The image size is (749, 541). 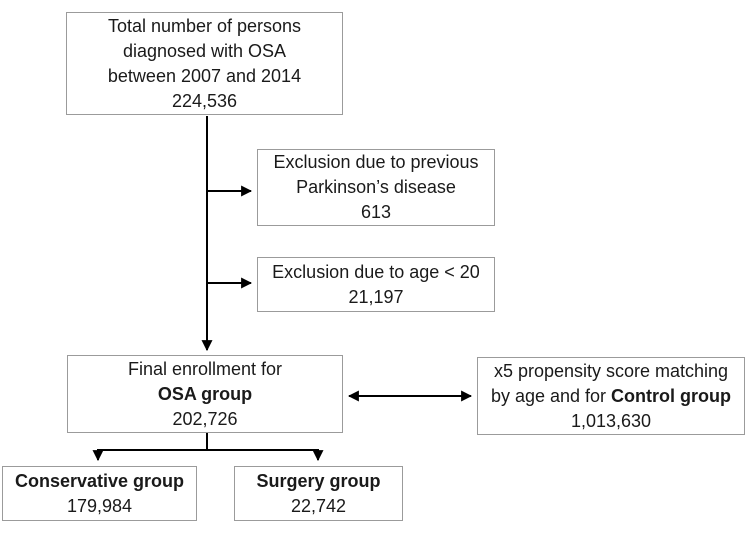 What do you see at coordinates (318, 480) in the screenshot?
I see `box-surgery-title: Surgery group` at bounding box center [318, 480].